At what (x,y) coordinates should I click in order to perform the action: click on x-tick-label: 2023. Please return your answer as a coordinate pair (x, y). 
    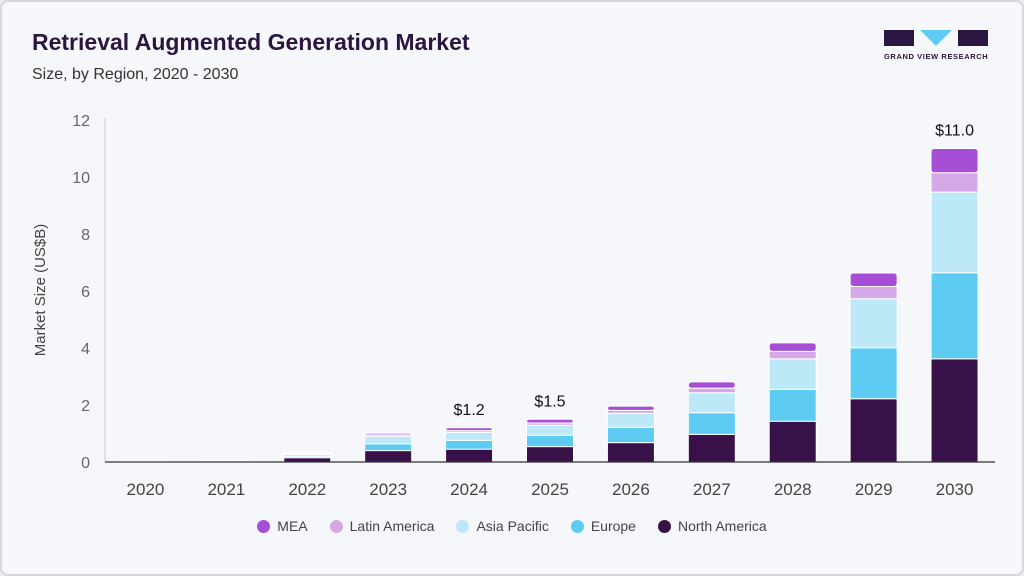
    Looking at the image, I should click on (388, 489).